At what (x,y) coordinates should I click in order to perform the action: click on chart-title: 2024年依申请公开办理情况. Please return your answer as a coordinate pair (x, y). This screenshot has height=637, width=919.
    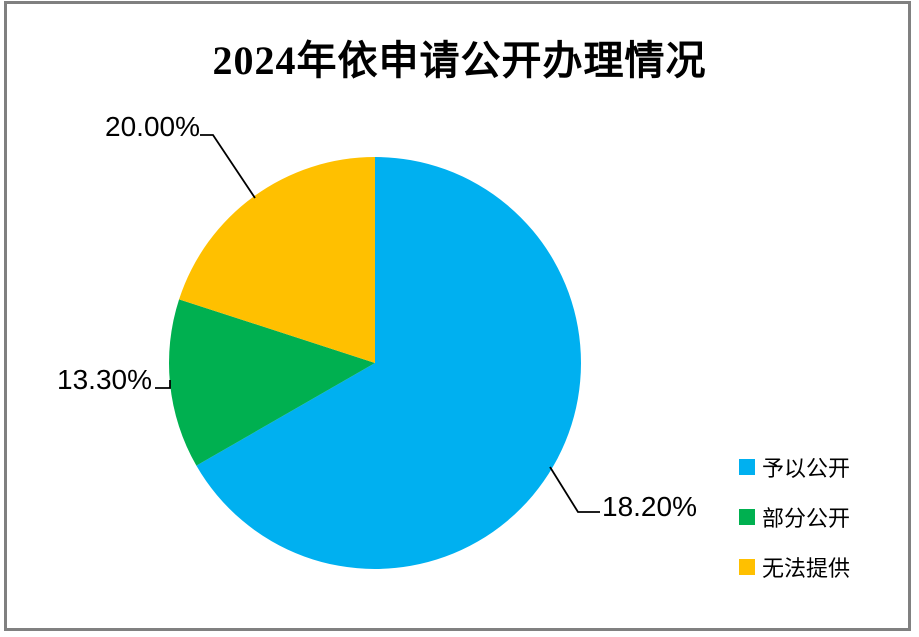
    Looking at the image, I should click on (459, 60).